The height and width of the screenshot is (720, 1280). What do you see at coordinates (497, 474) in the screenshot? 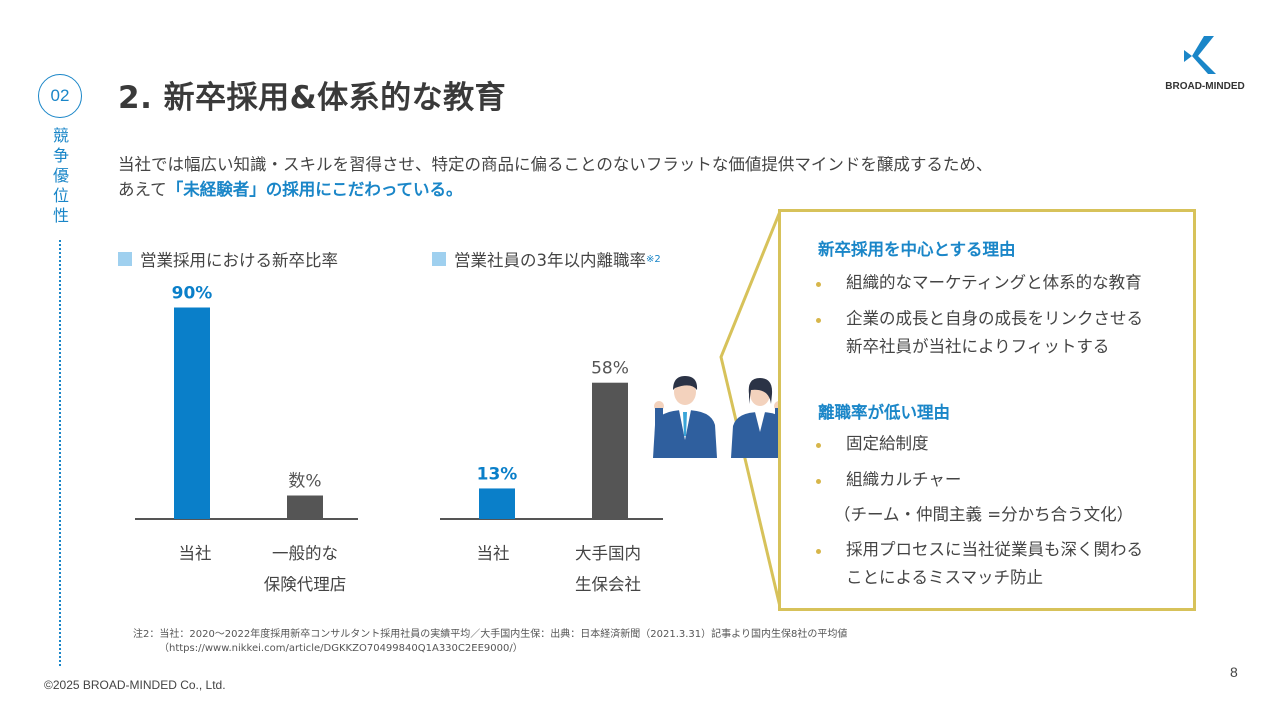
I see `bar-value-label: 13%` at bounding box center [497, 474].